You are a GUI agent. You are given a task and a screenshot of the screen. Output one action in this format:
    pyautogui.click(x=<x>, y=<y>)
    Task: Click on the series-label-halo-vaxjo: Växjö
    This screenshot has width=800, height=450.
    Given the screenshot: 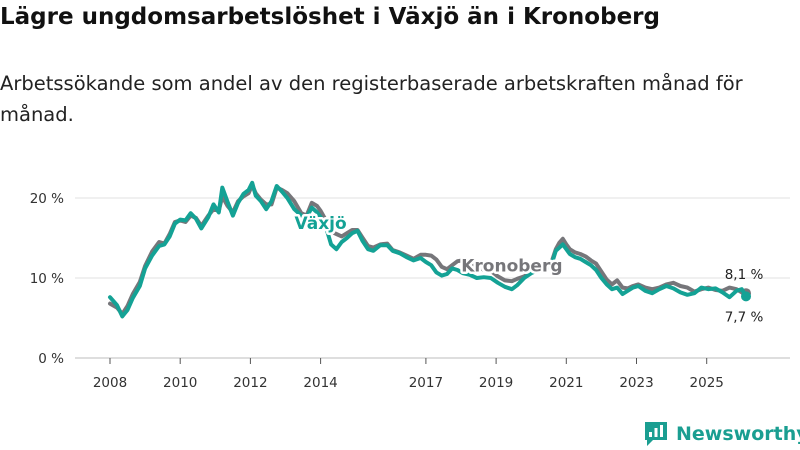 What is the action you would take?
    pyautogui.click(x=321, y=224)
    